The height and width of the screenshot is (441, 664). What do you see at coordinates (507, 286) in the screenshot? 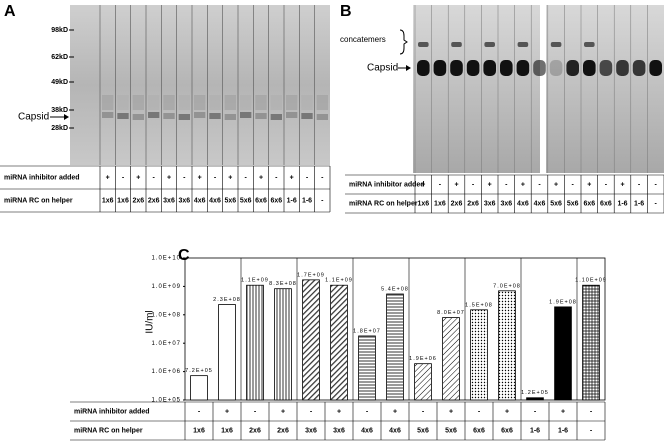
I see `value-label: 7.0E+08` at bounding box center [507, 286].